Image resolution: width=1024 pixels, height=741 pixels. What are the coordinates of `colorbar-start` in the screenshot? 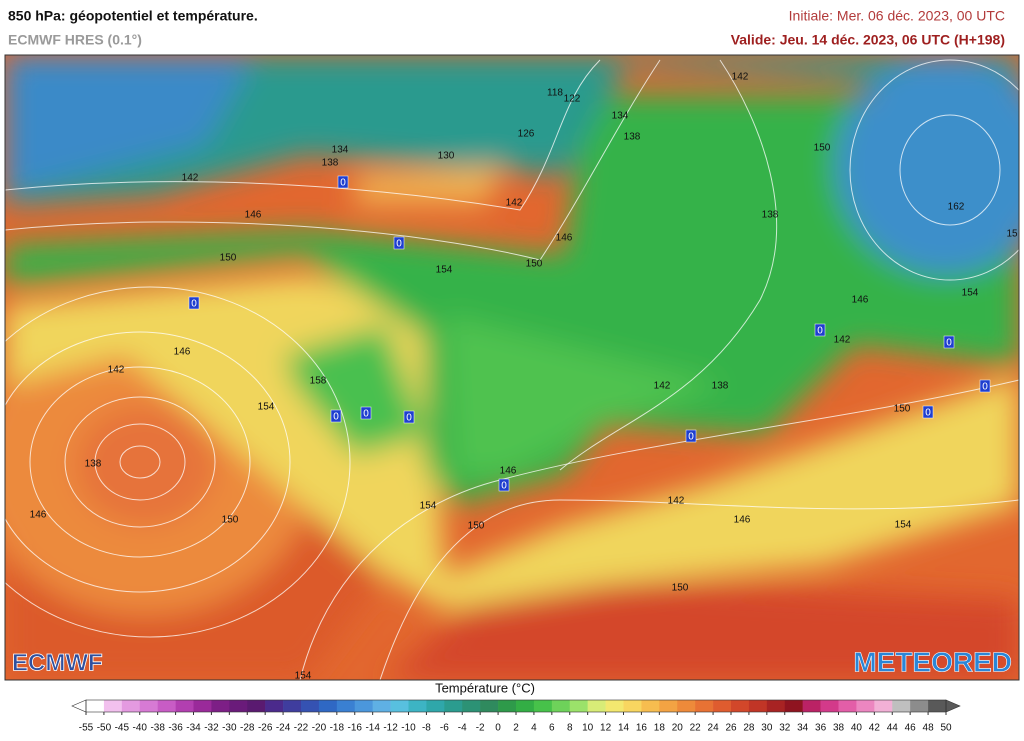 It's located at (79, 706).